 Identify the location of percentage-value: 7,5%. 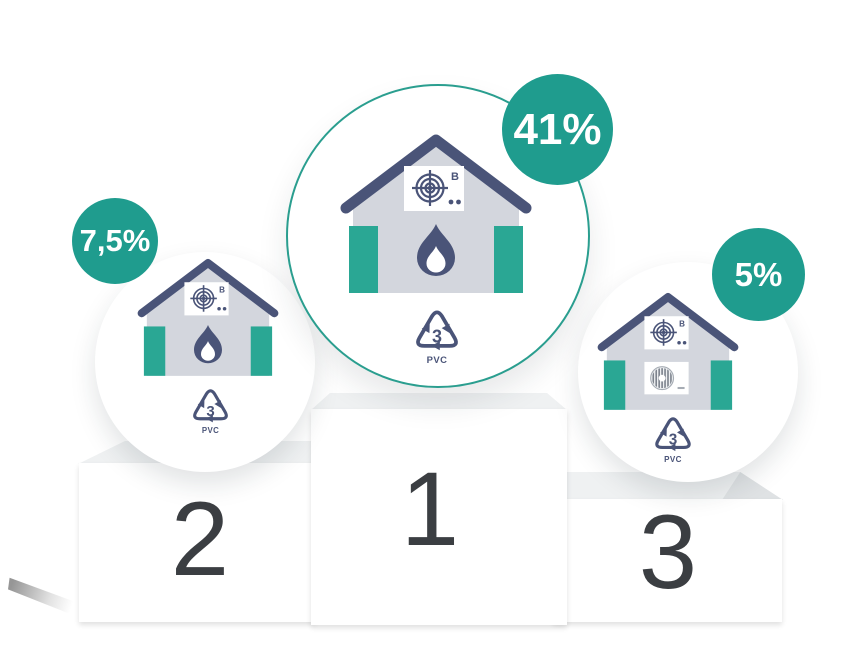
(115, 240).